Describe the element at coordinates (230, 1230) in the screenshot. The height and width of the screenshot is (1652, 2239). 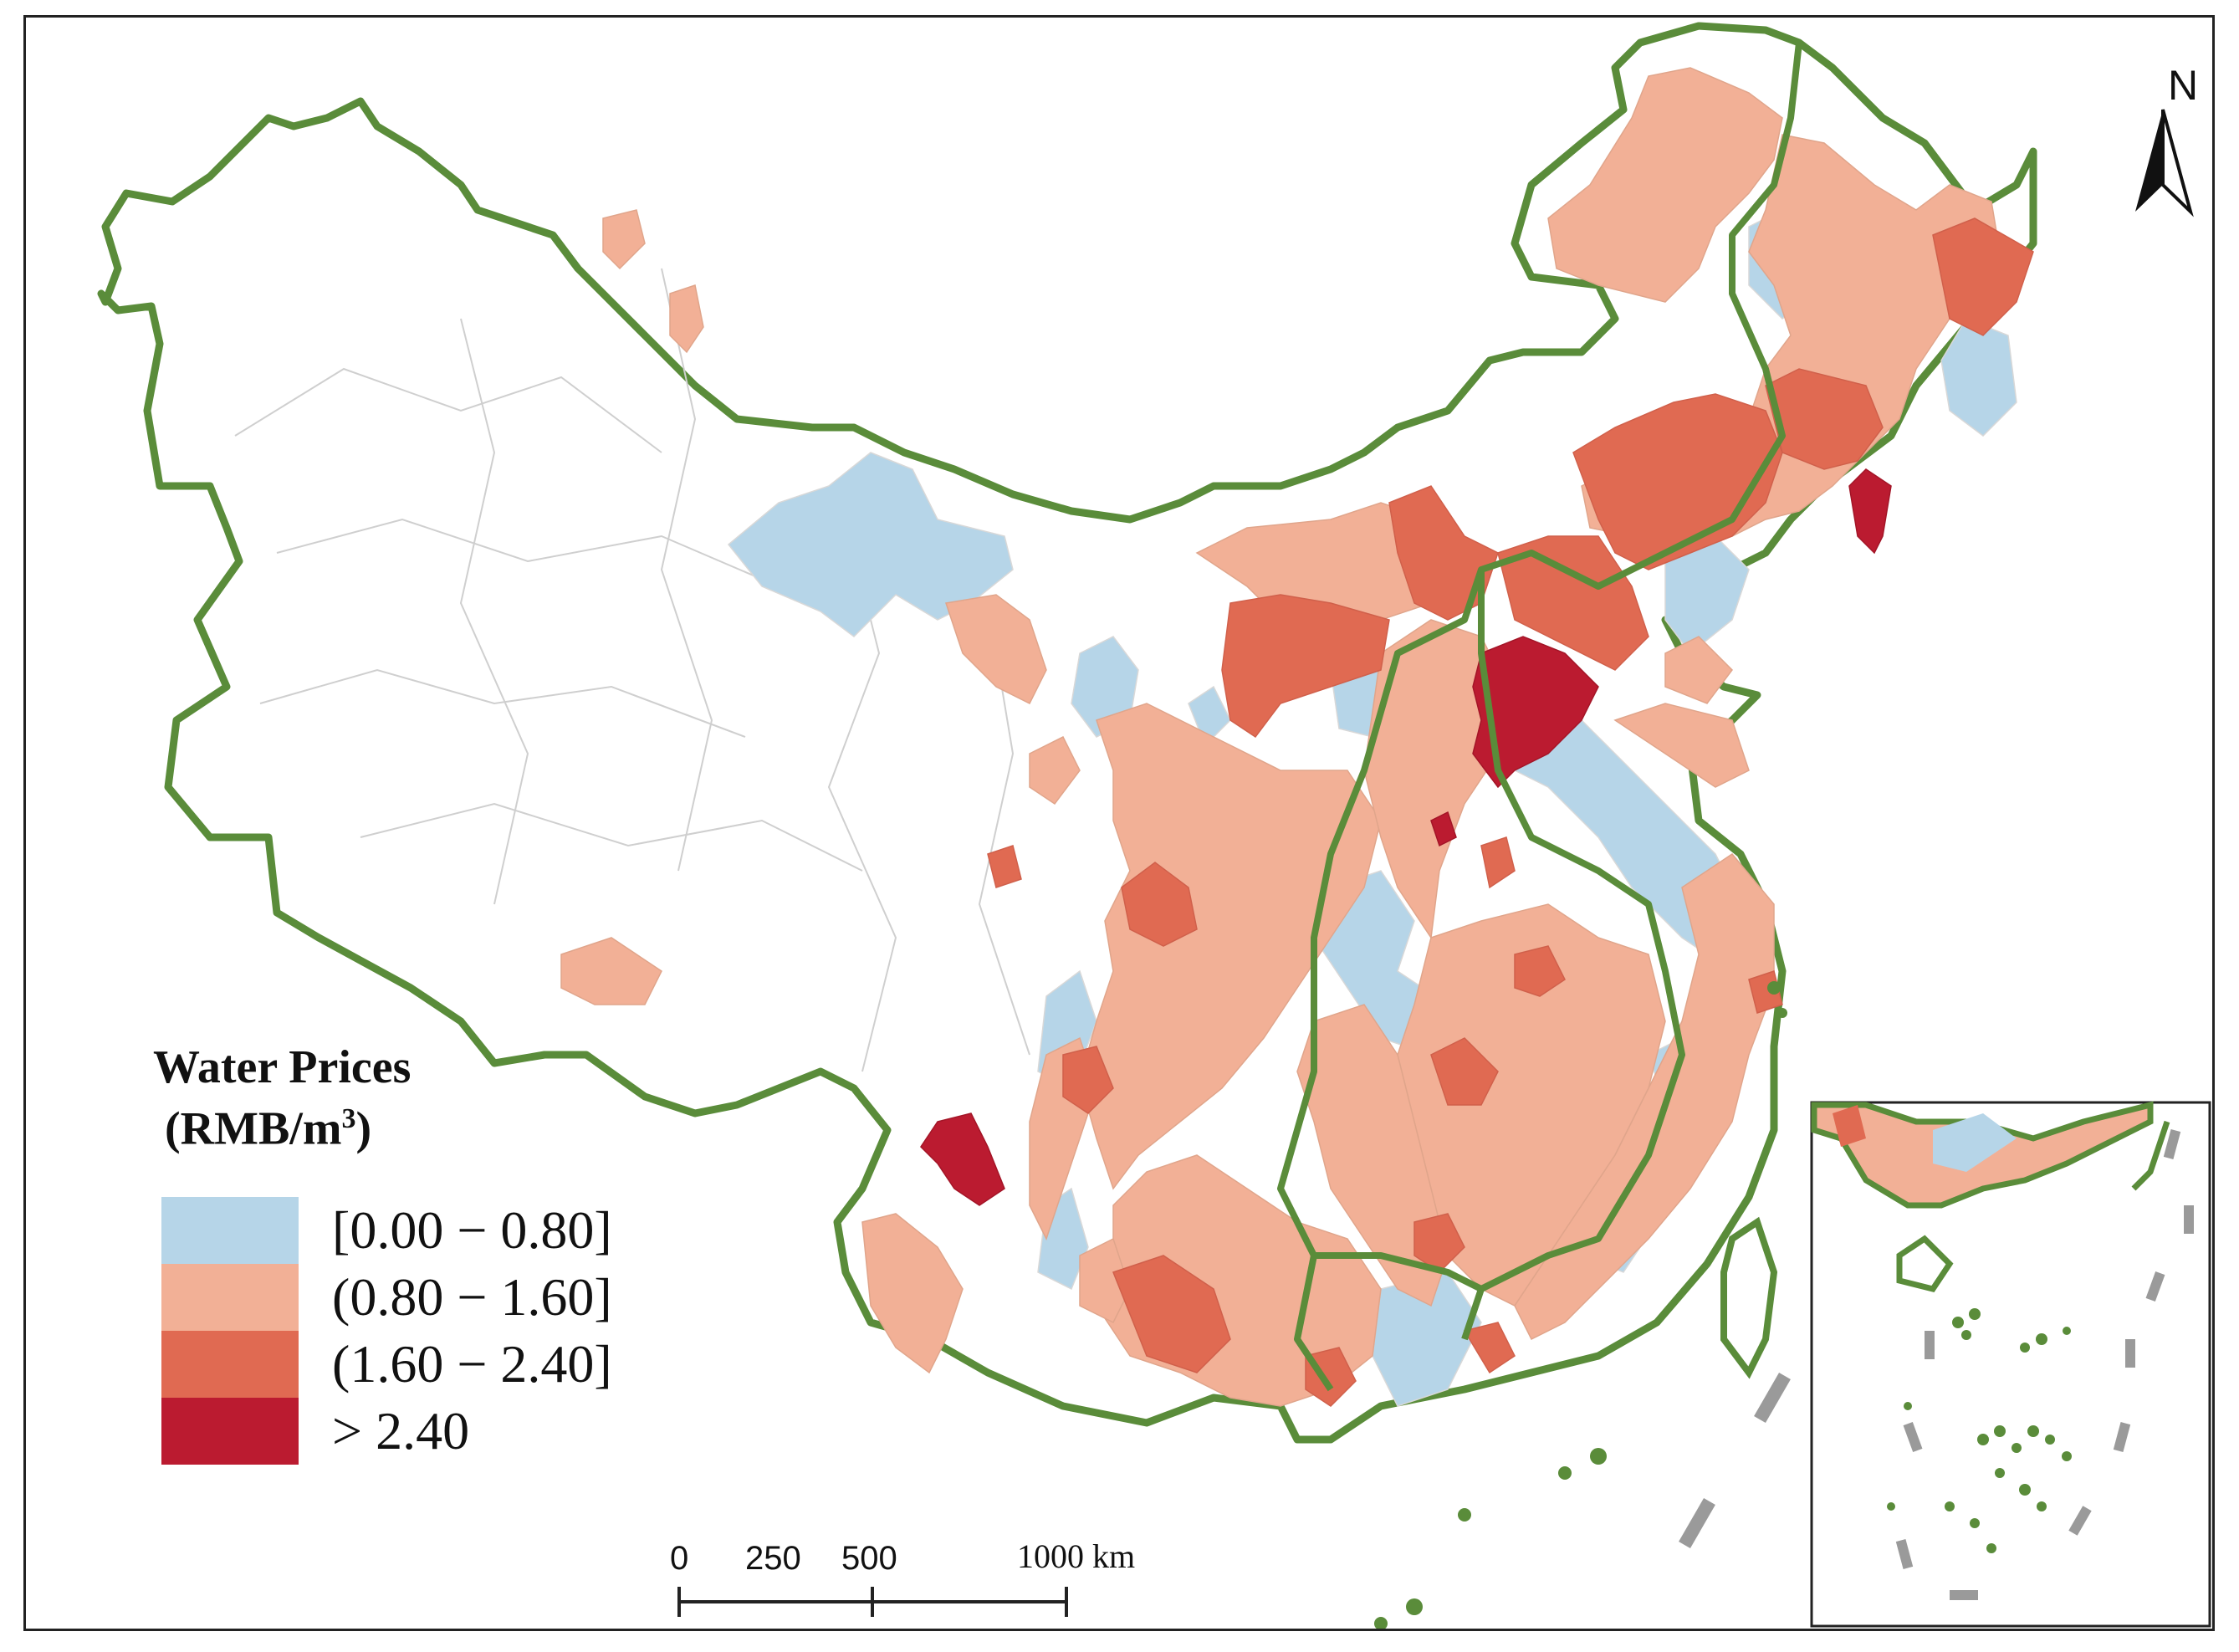
I see `legend-swatch-low` at that location.